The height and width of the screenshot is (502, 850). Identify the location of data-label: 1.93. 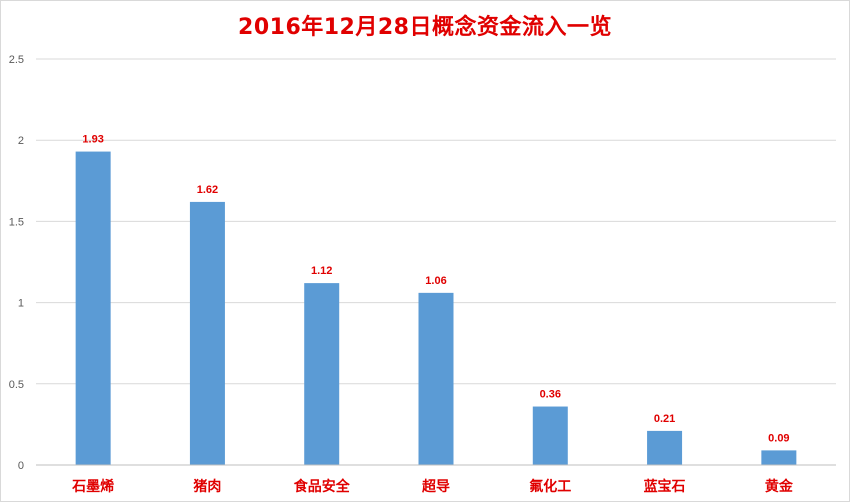
(92, 140).